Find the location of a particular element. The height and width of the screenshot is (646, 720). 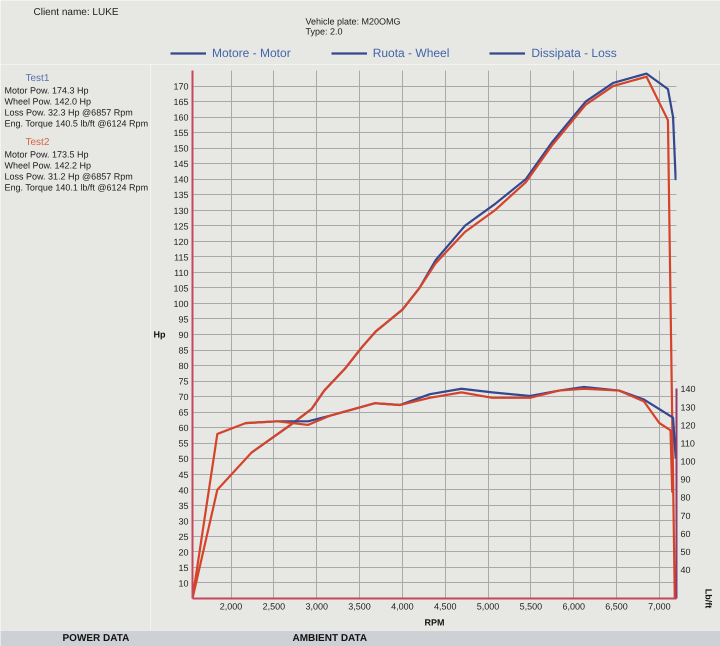

y2-tick-label: 50 is located at coordinates (685, 551).